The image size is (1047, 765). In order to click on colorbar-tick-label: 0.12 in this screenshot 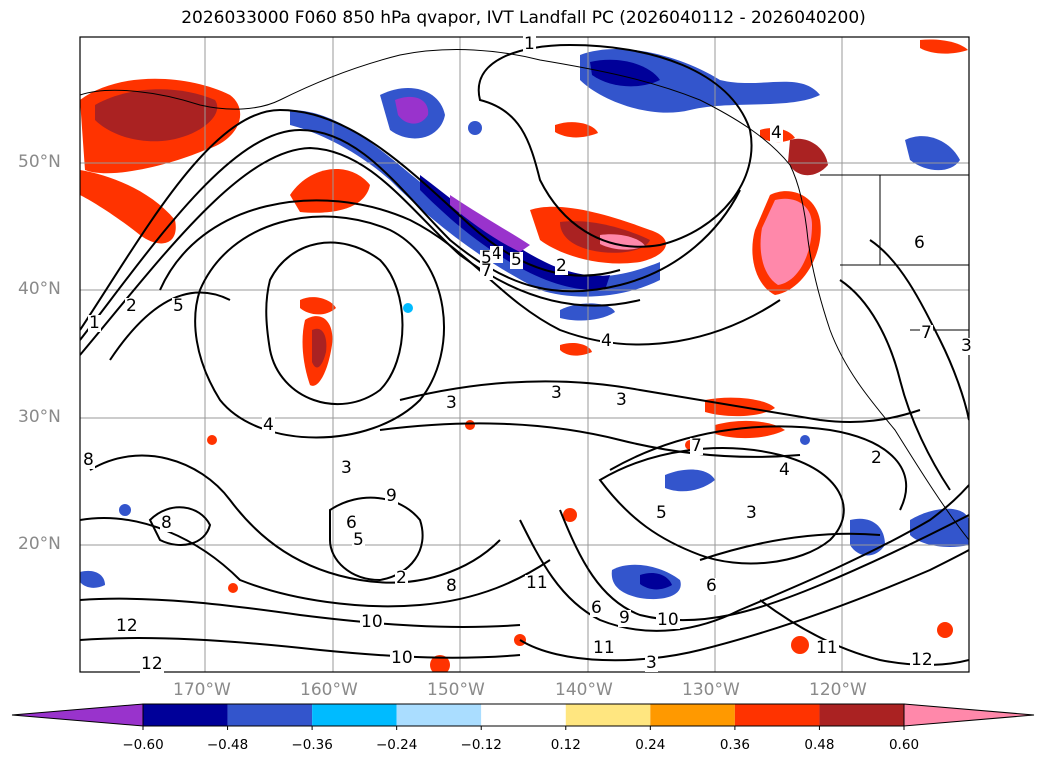, I will do `click(565, 745)`.